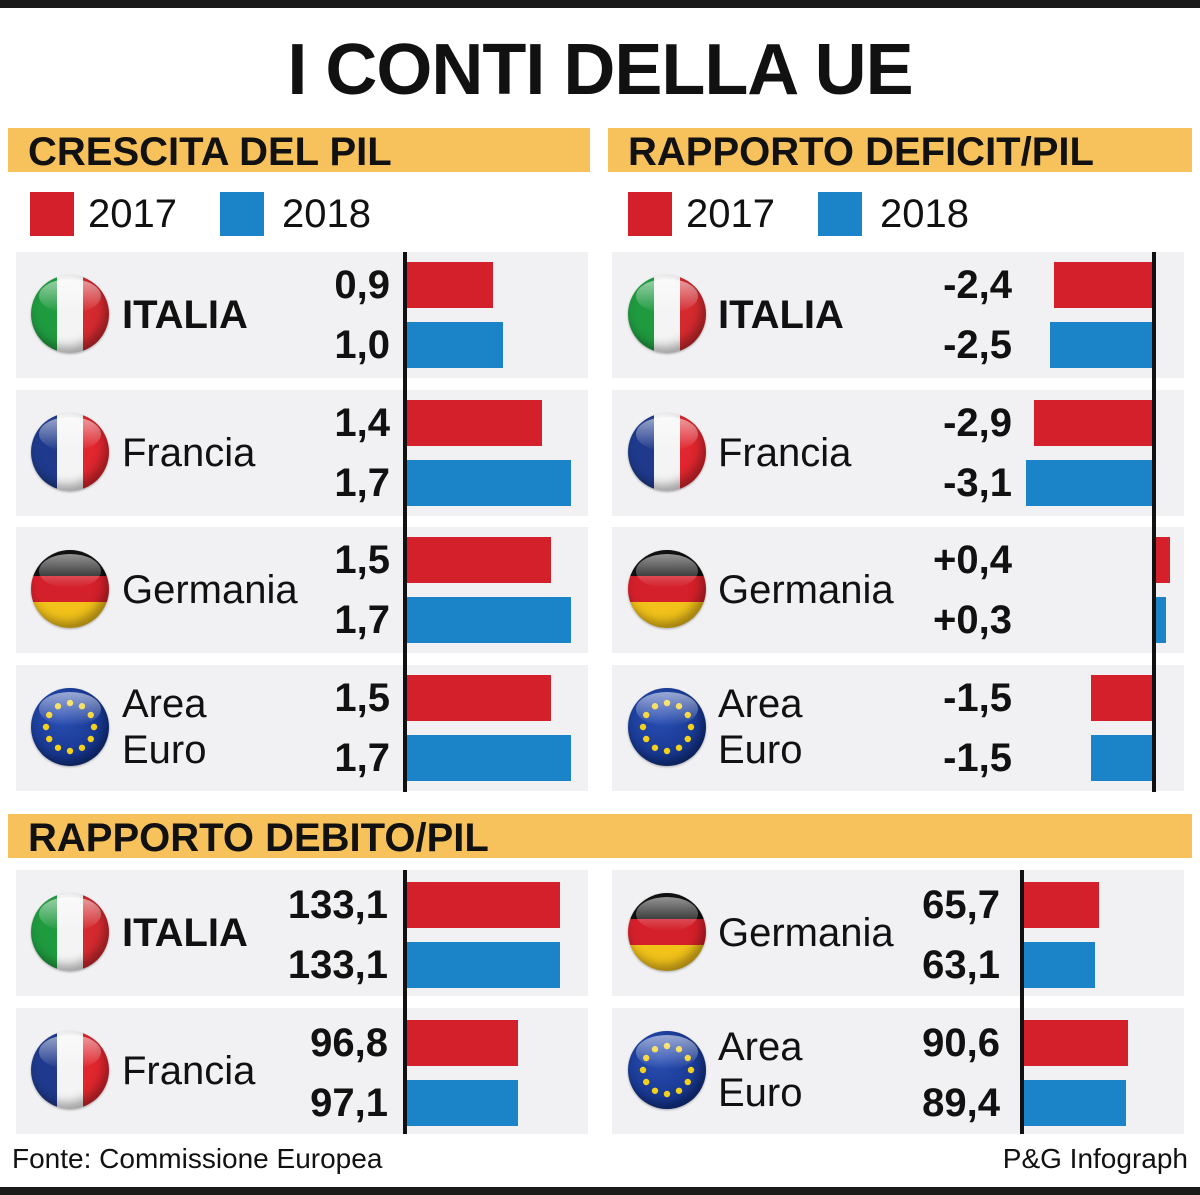 This screenshot has width=1200, height=1195. Describe the element at coordinates (972, 620) in the screenshot. I see `value-label: +0,3` at that location.